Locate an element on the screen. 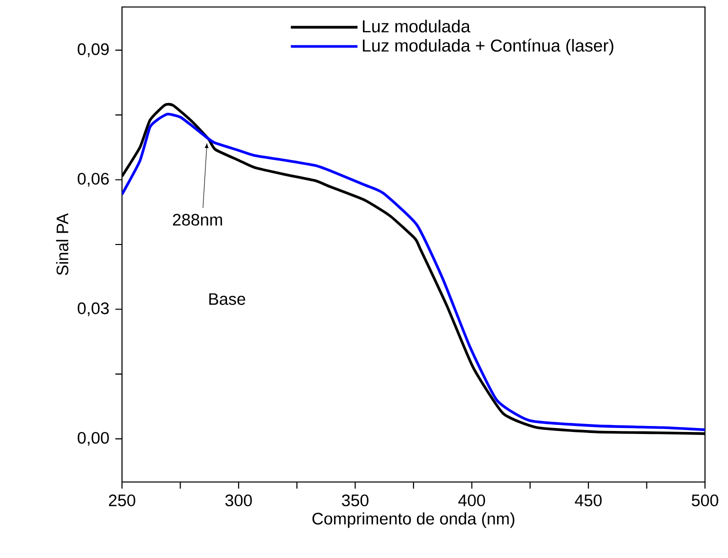 This screenshot has height=558, width=728. x-tick-label: 500 is located at coordinates (705, 500).